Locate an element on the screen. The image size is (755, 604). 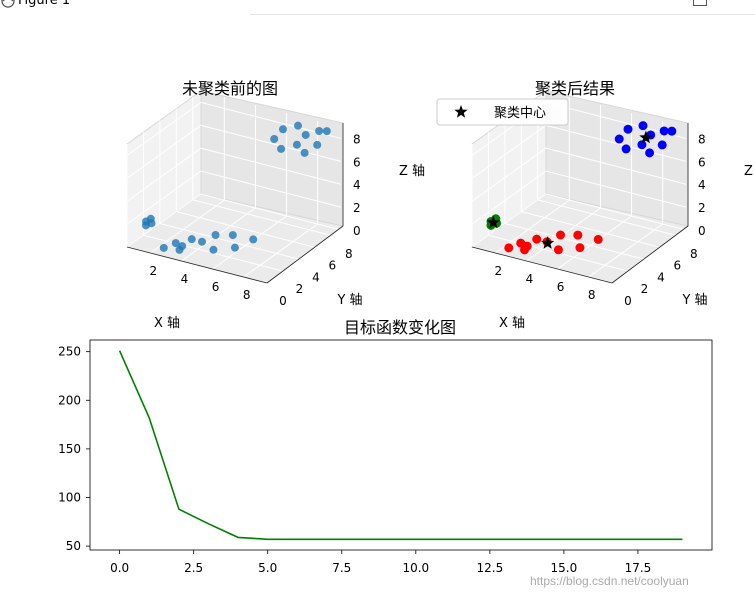
x-tick-label: 12.5 is located at coordinates (489, 568).